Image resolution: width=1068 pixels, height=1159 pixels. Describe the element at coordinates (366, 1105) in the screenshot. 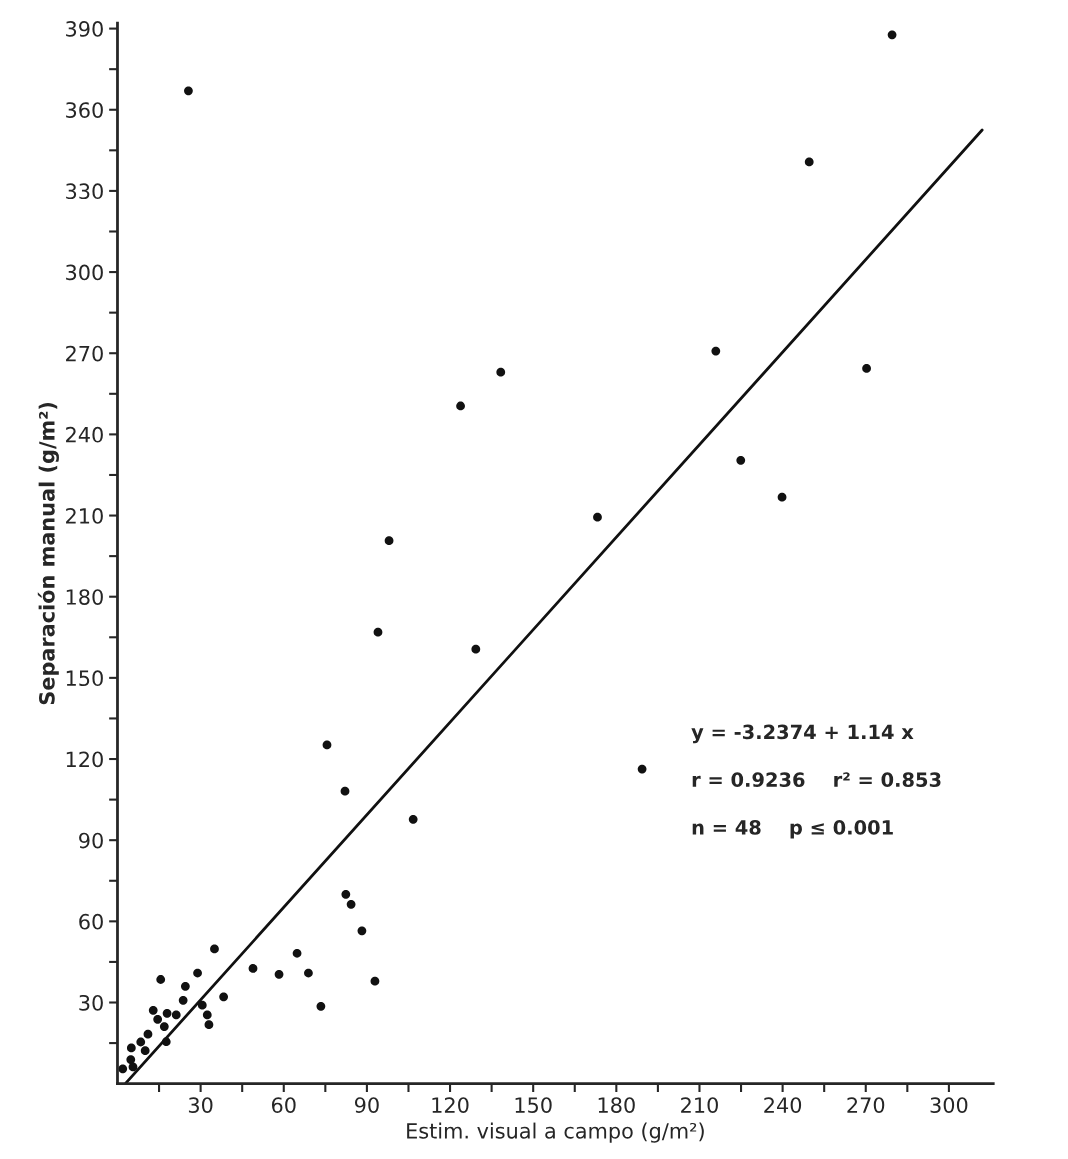

I see `x-tick-label: 90` at that location.